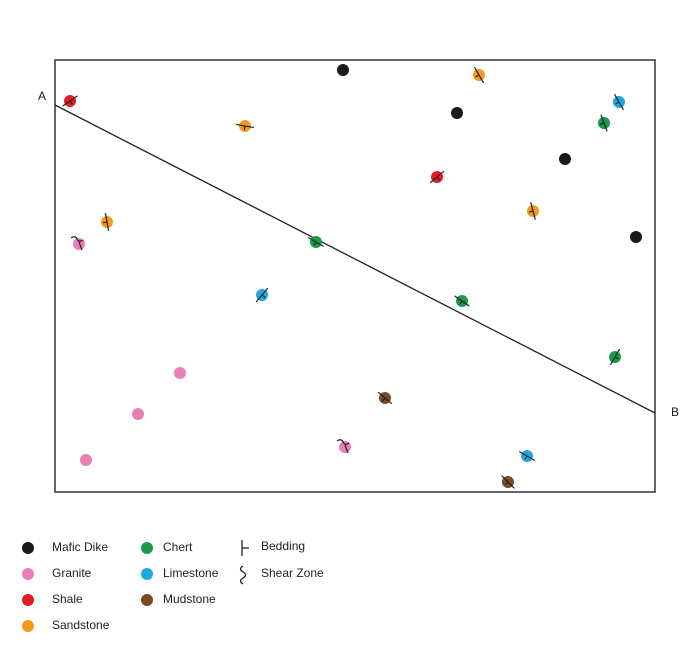 The height and width of the screenshot is (654, 700). What do you see at coordinates (81, 625) in the screenshot?
I see `legend-label: Sandstone` at bounding box center [81, 625].